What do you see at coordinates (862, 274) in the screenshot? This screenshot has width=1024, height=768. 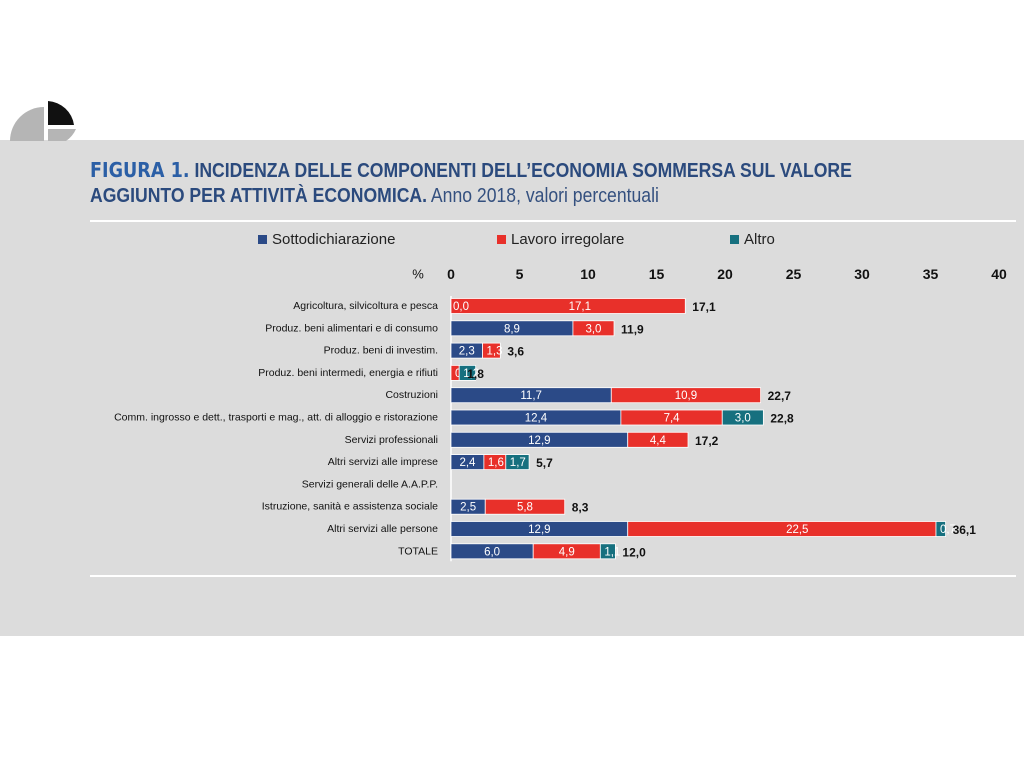 I see `x-tick-label: 30` at bounding box center [862, 274].